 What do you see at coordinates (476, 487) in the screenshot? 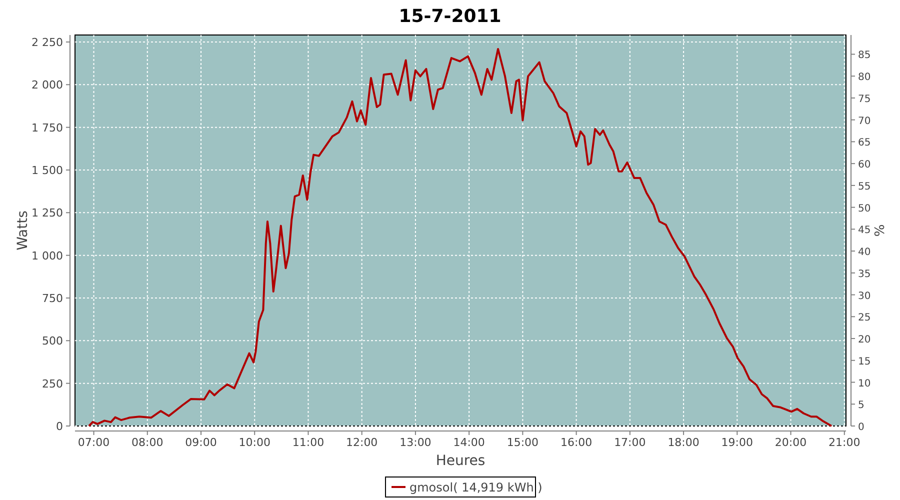
I see `legend-label: gmosol( 14,919 kWh )` at bounding box center [476, 487].